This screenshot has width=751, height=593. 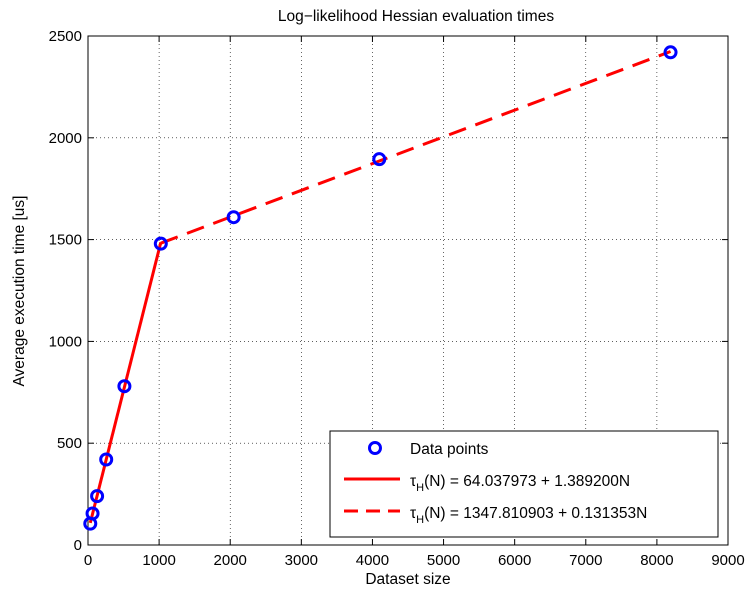 I want to click on x-tick-label: 6000, so click(x=514, y=560).